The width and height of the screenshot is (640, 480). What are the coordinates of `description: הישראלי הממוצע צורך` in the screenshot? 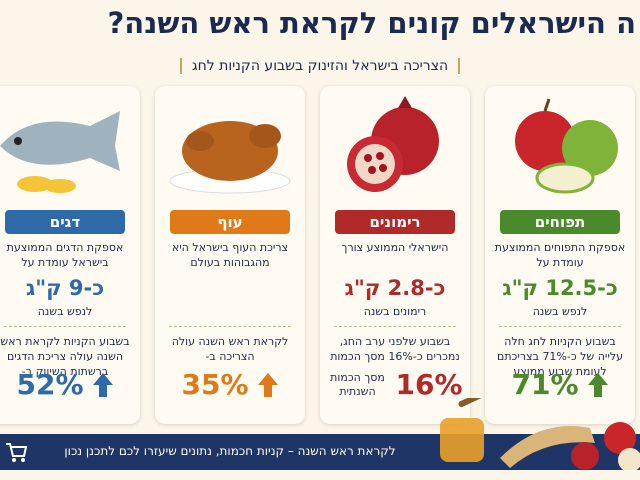 It's located at (395, 247).